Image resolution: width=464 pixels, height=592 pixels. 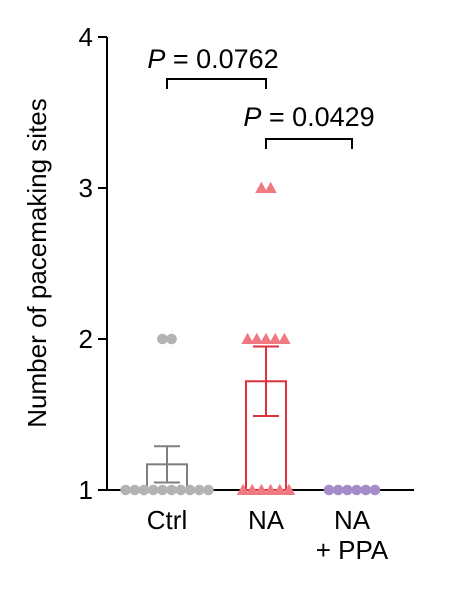 What do you see at coordinates (86, 188) in the screenshot?
I see `y-tick-label: 3` at bounding box center [86, 188].